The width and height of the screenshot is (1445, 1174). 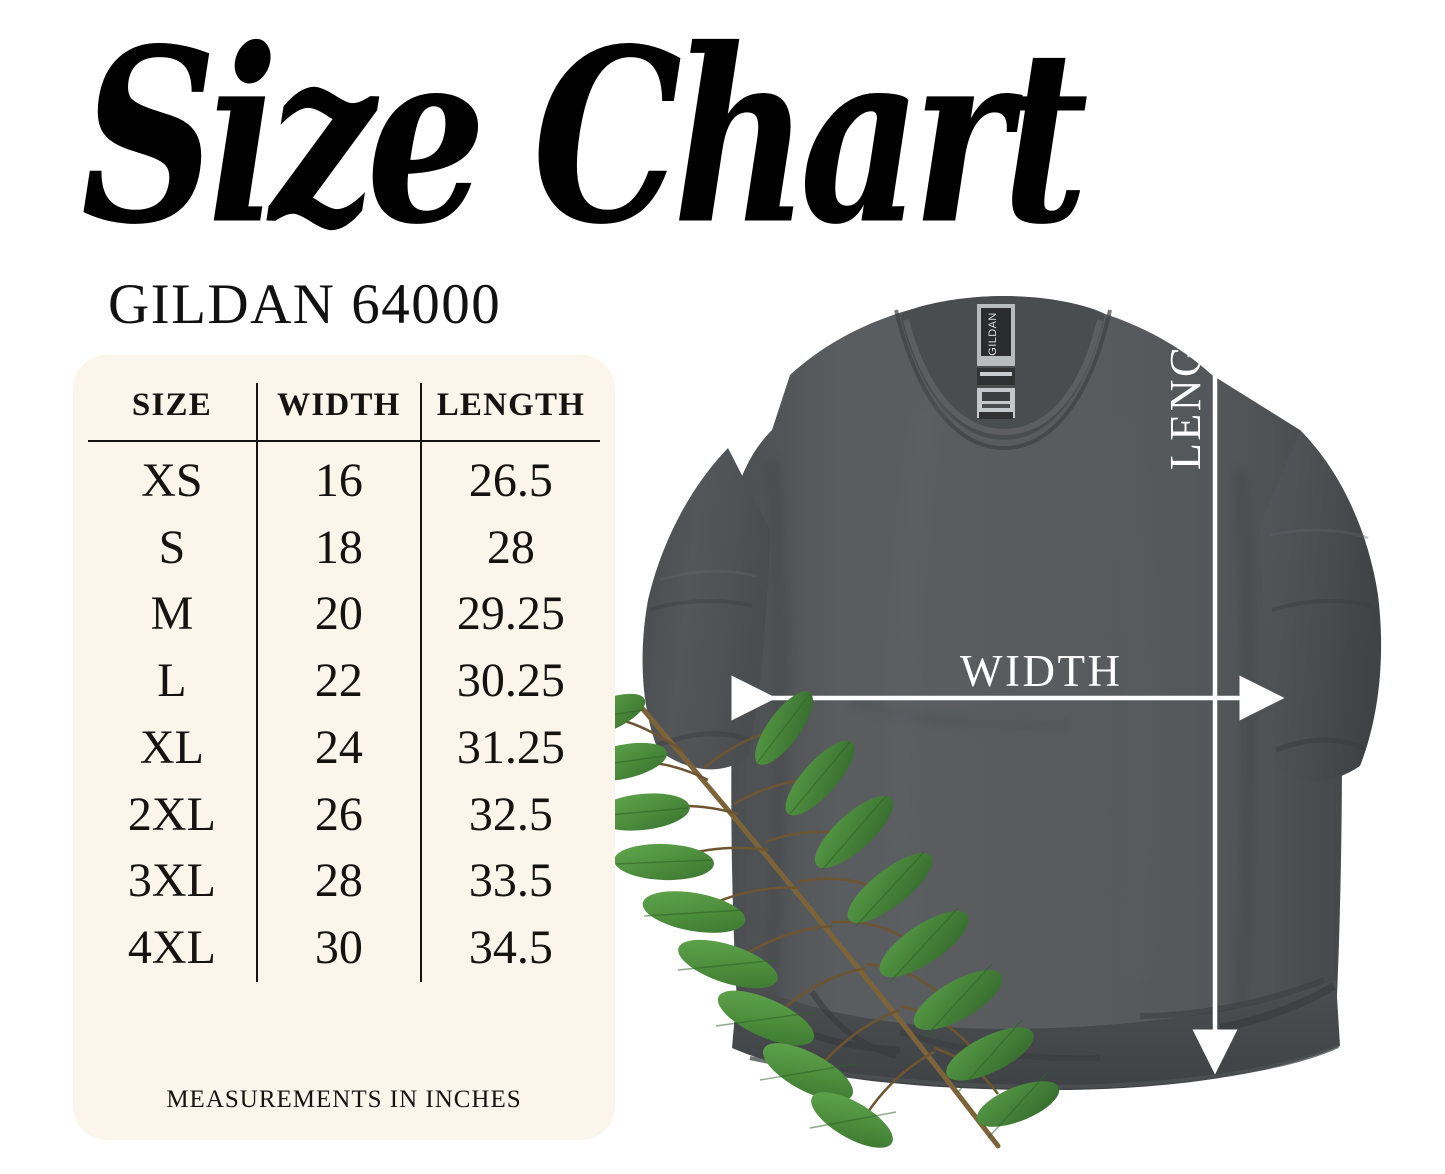 I want to click on cell-width: 24, so click(x=338, y=748).